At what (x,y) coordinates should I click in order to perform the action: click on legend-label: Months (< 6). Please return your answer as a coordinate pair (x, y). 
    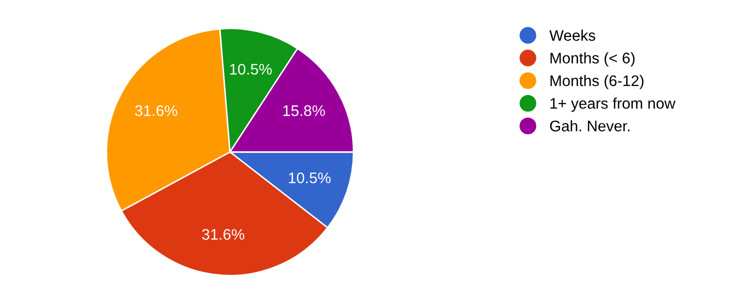
    Looking at the image, I should click on (592, 59).